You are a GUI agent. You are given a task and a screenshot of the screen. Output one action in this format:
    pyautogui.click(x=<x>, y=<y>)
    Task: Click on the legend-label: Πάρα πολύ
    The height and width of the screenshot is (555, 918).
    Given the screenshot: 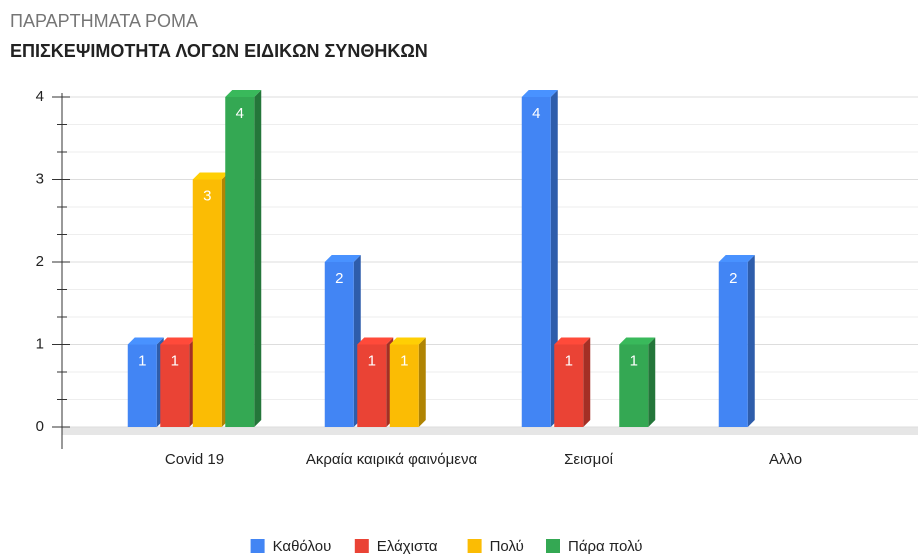 What is the action you would take?
    pyautogui.click(x=605, y=546)
    